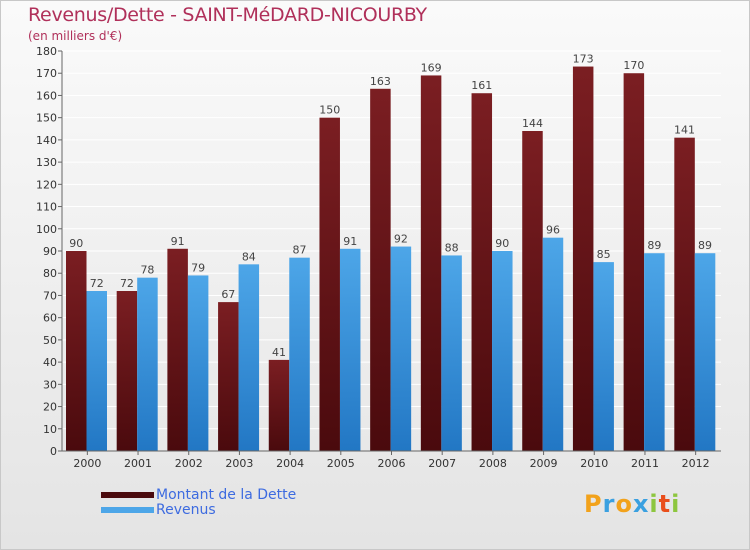  I want to click on chart-subtitle: (en milliers d'€), so click(75, 36).